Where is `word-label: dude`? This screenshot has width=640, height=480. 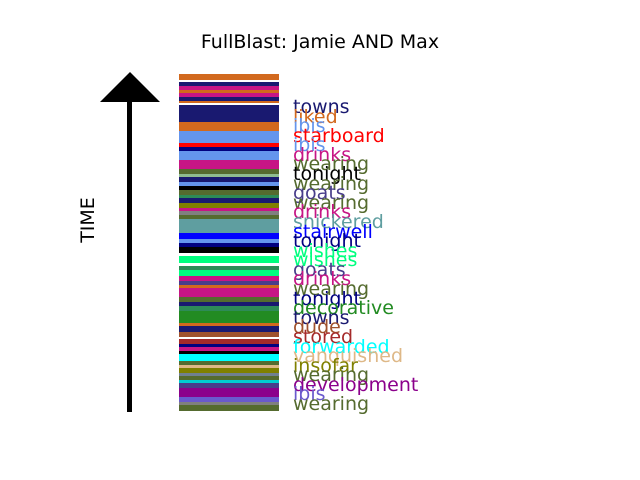
word-label: dude is located at coordinates (317, 327).